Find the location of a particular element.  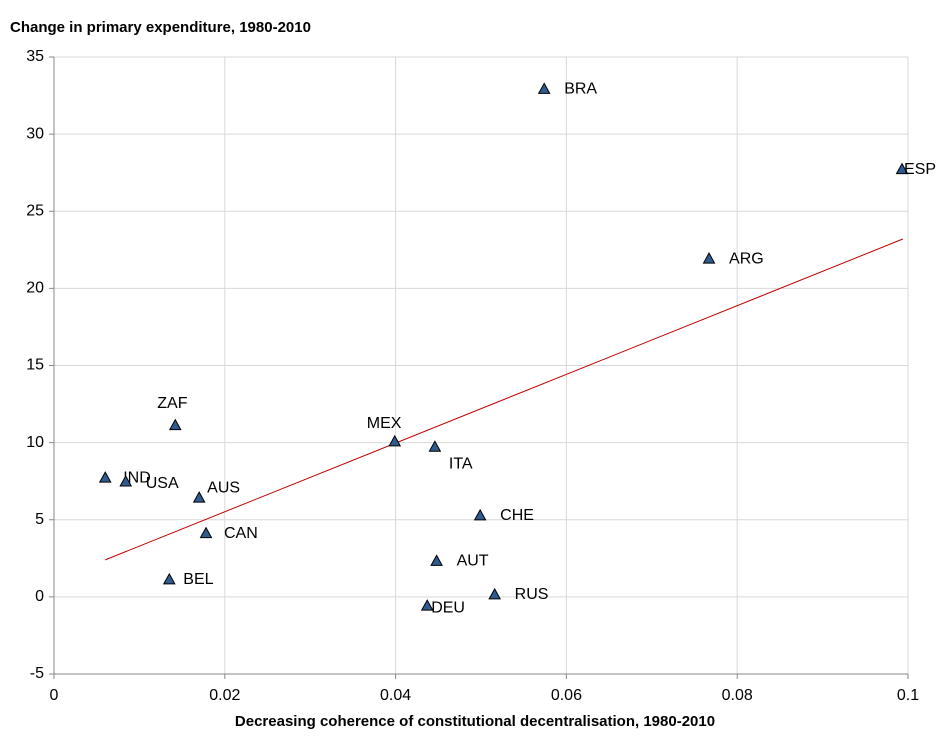

point-label: IND is located at coordinates (137, 477).